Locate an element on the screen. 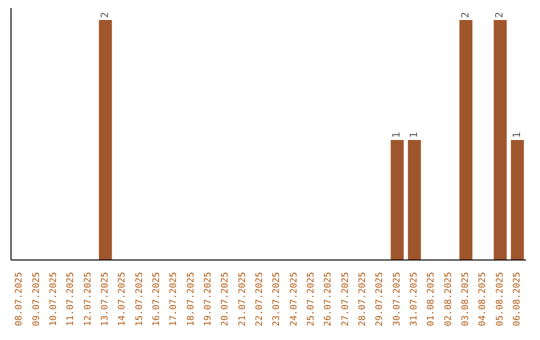 The width and height of the screenshot is (540, 340). x-tick-label: 31.07.2025 is located at coordinates (414, 299).